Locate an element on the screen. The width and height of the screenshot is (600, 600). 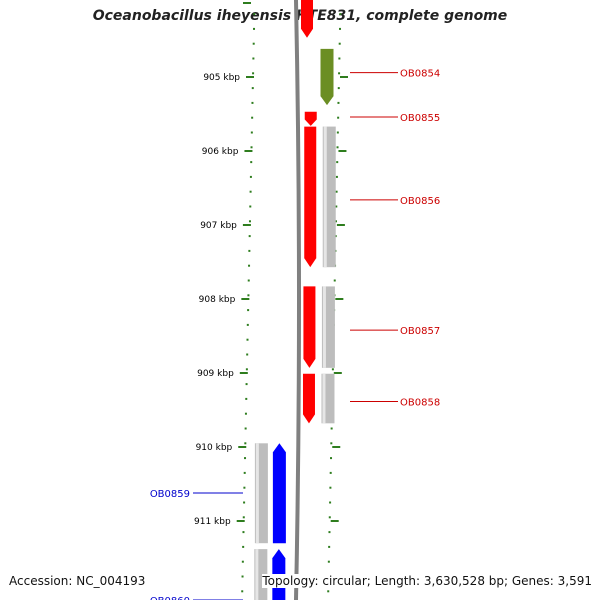
accession-text: Accession: NC_004193 is located at coordinates (77, 581).